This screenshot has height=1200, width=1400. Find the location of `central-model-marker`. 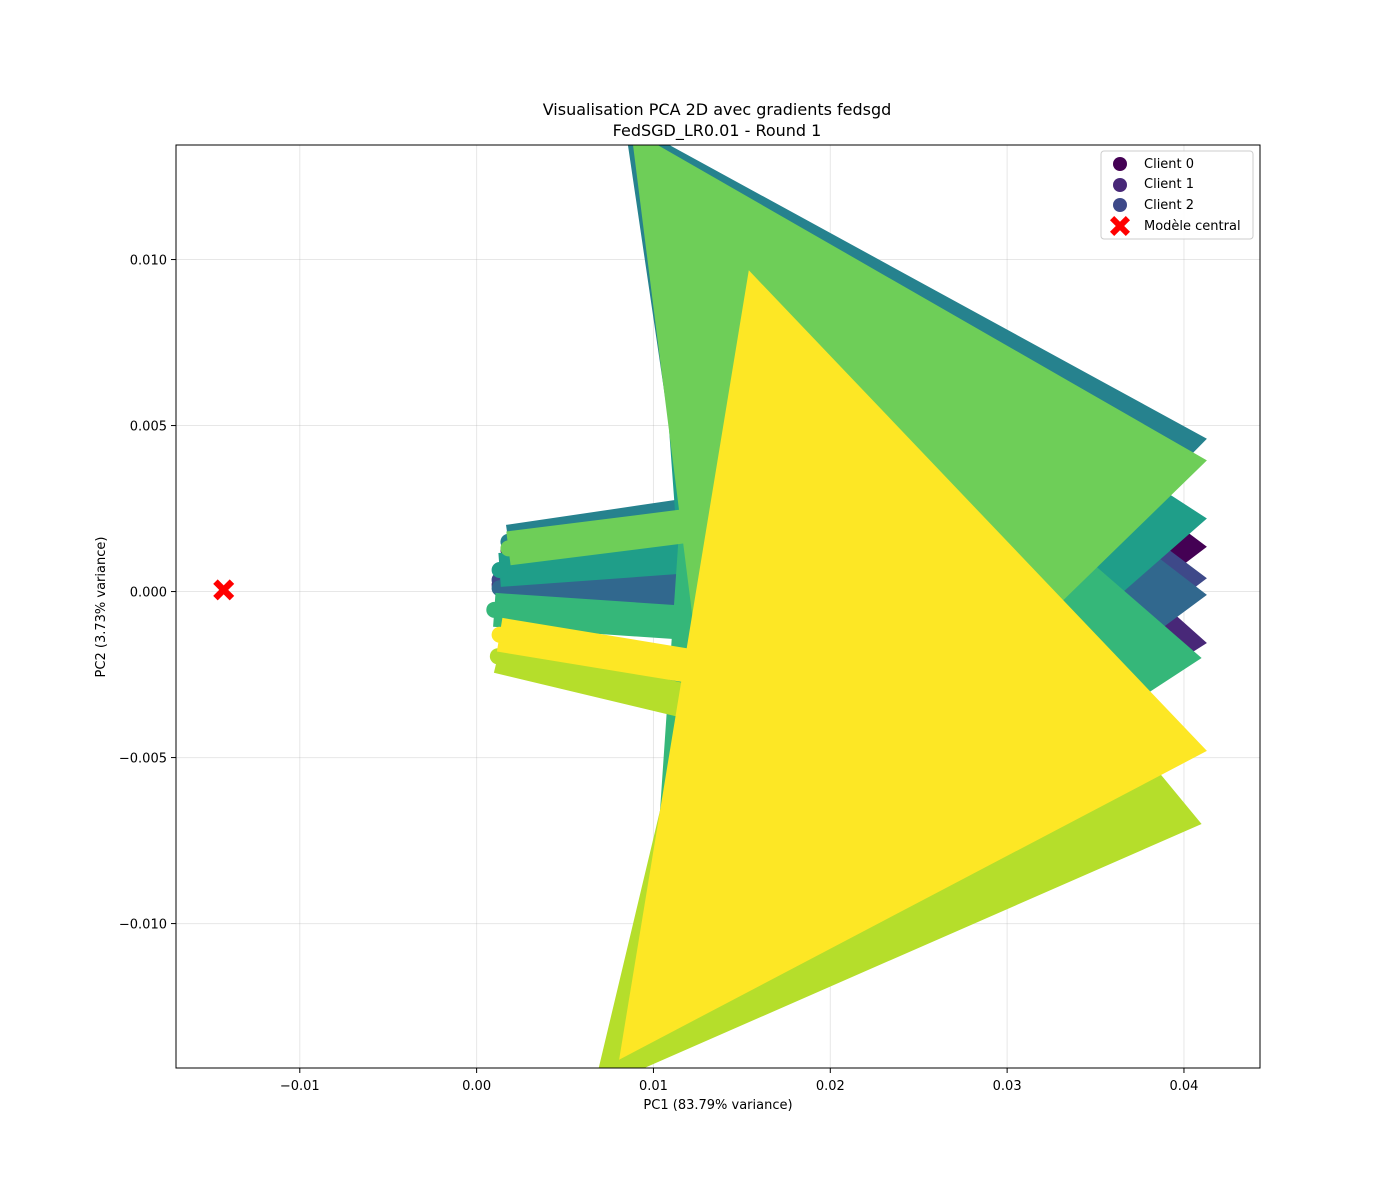

central-model-marker is located at coordinates (224, 590).